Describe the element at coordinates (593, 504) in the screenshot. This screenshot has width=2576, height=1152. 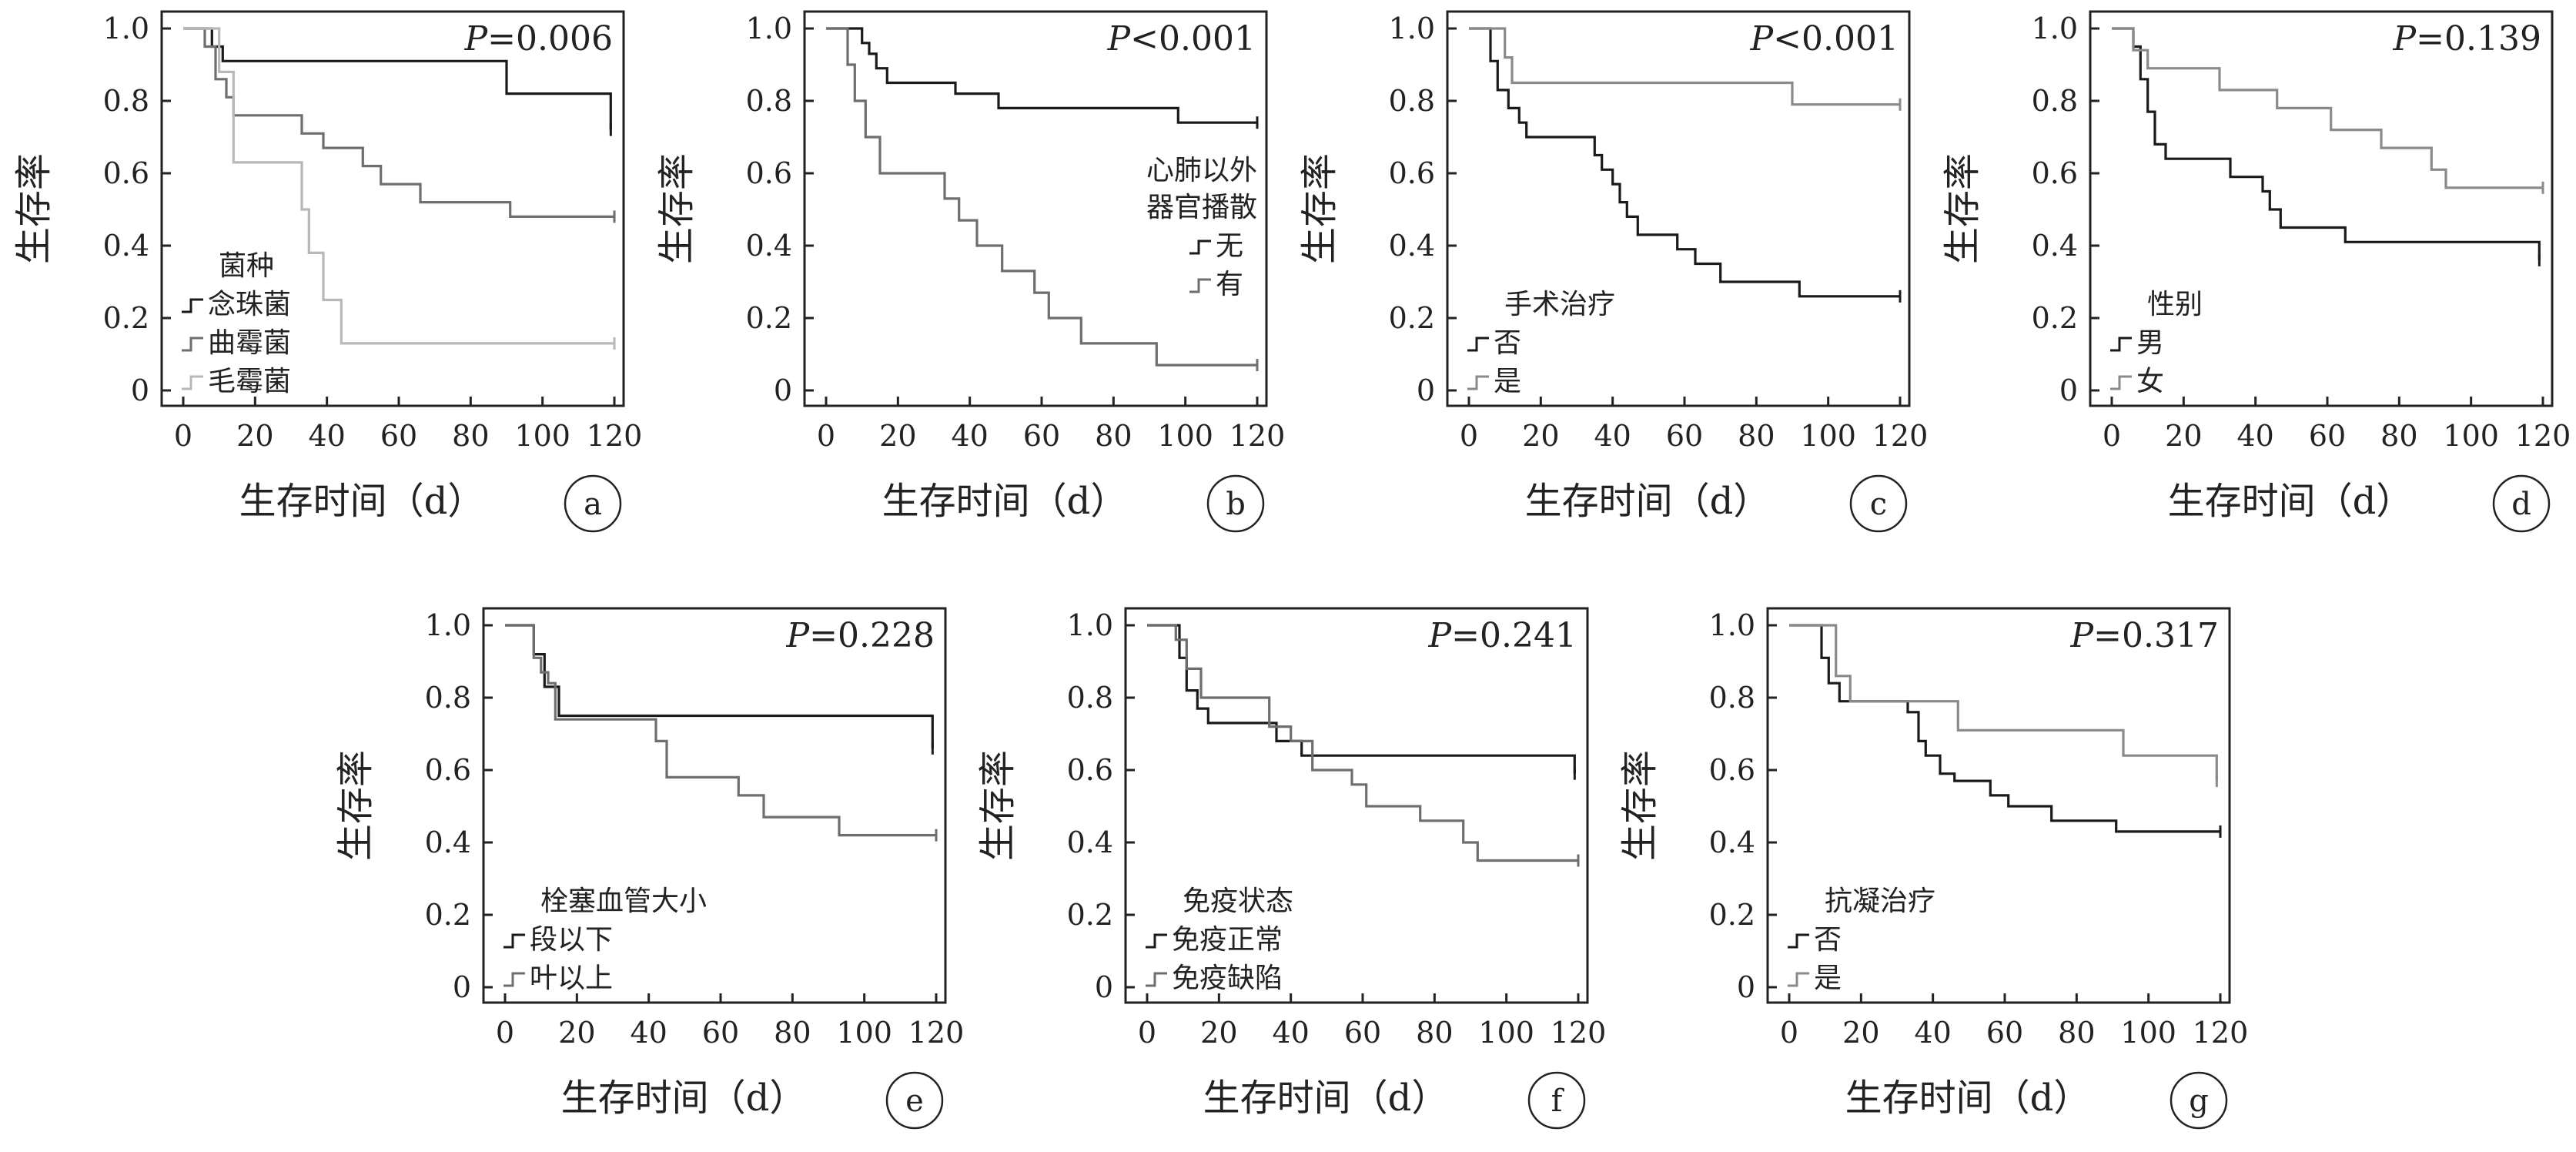
I see `panel-letter: a` at that location.